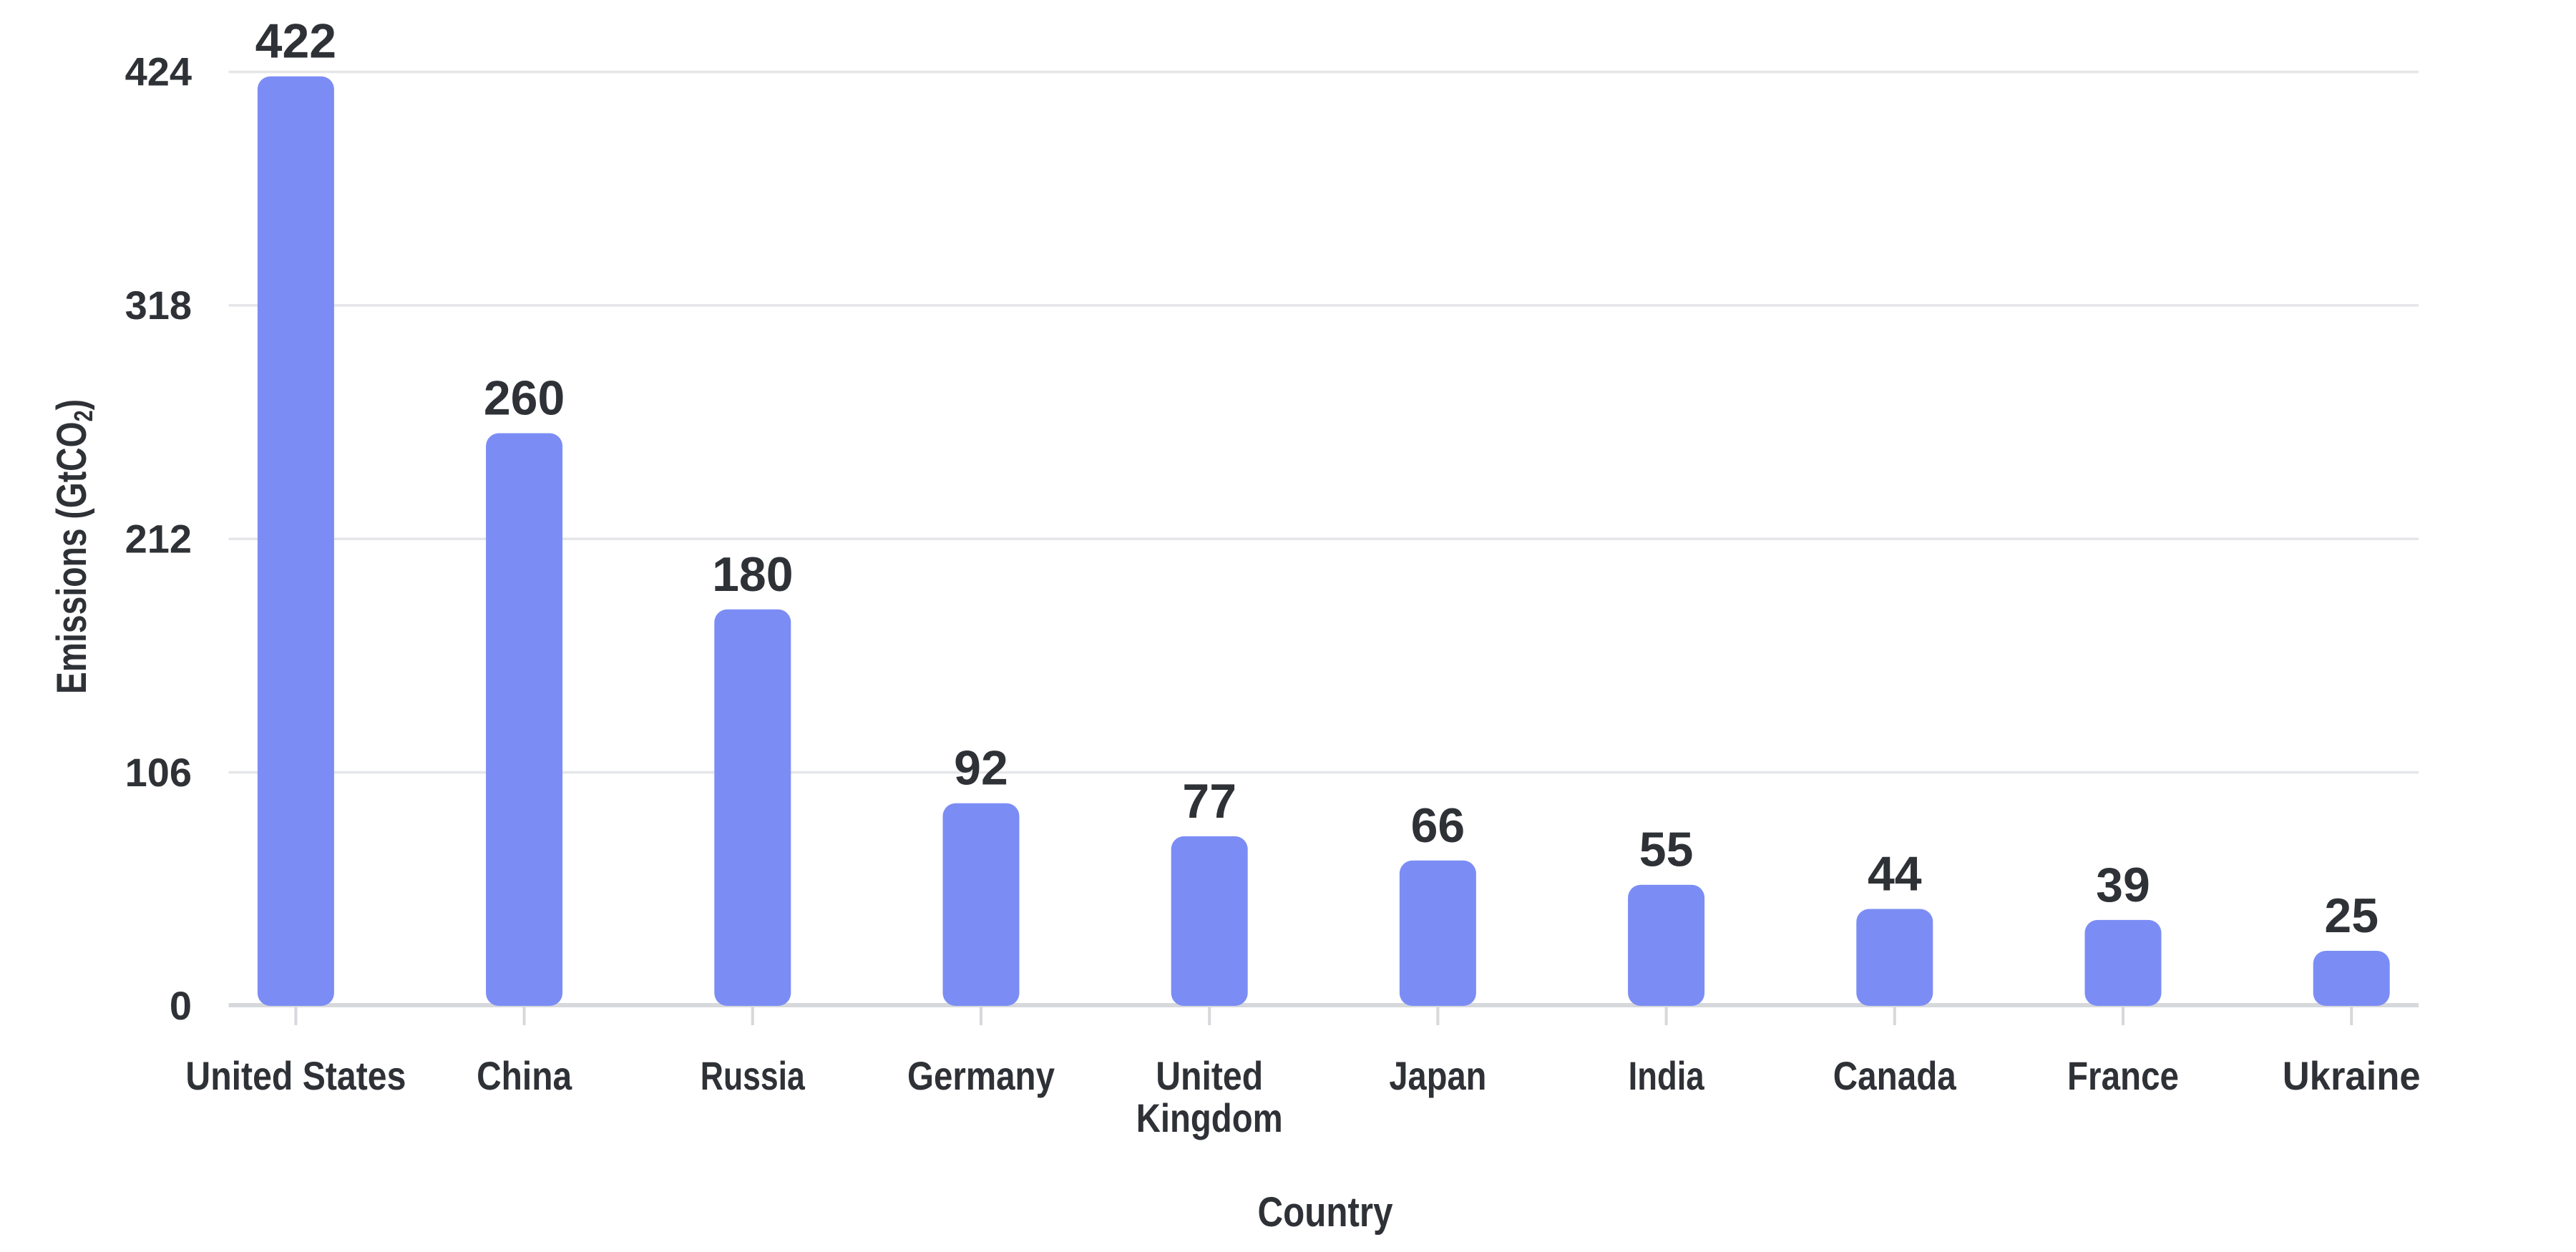  What do you see at coordinates (158, 71) in the screenshot?
I see `svg-text: 424` at bounding box center [158, 71].